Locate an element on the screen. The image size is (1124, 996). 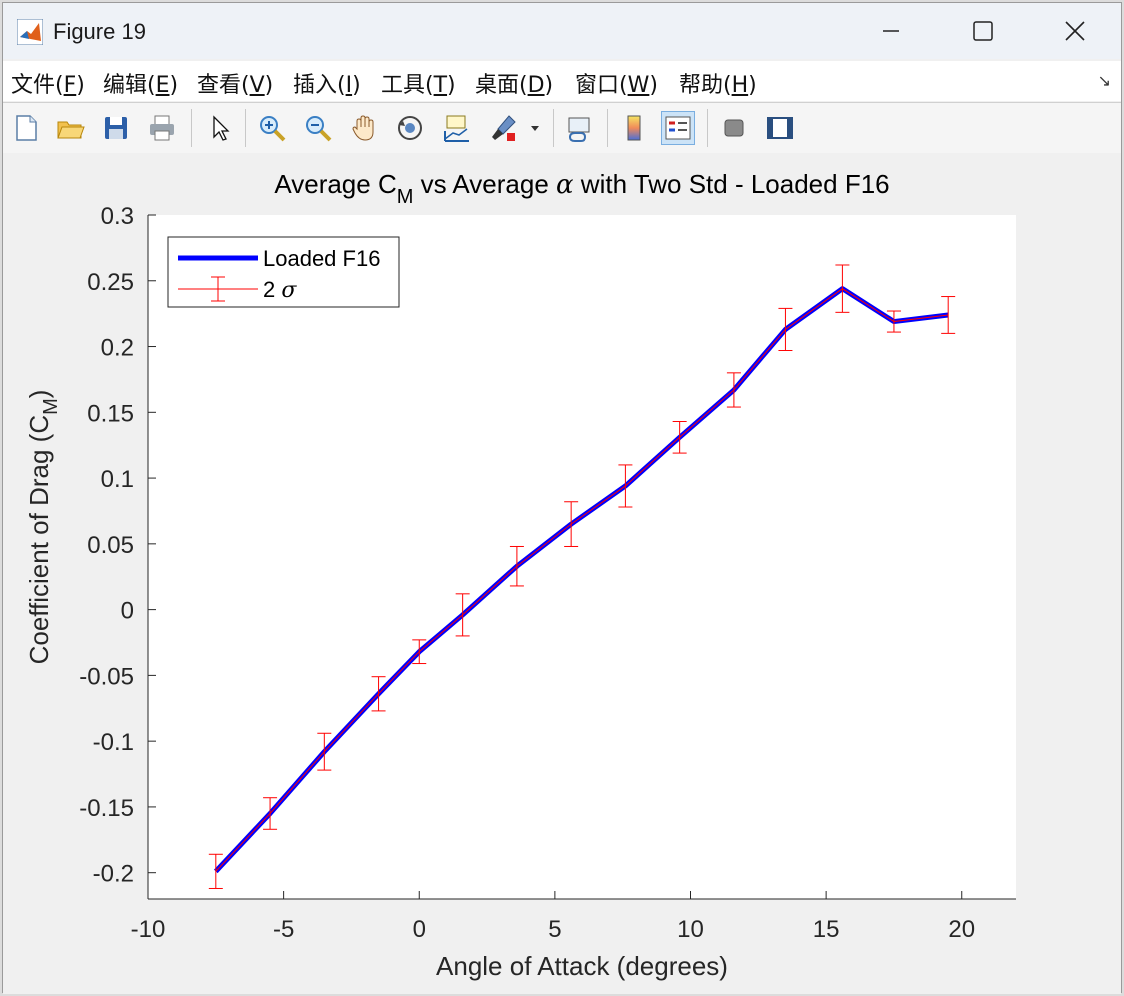
x-tick-label: 20 is located at coordinates (961, 929).